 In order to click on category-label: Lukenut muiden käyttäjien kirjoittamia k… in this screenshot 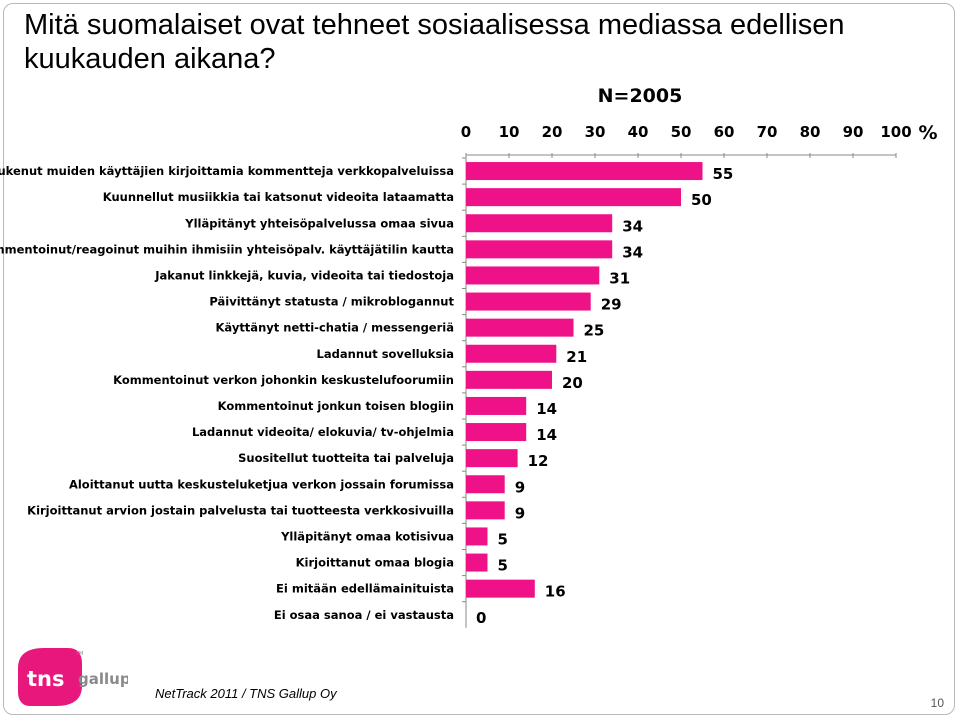, I will do `click(227, 171)`.